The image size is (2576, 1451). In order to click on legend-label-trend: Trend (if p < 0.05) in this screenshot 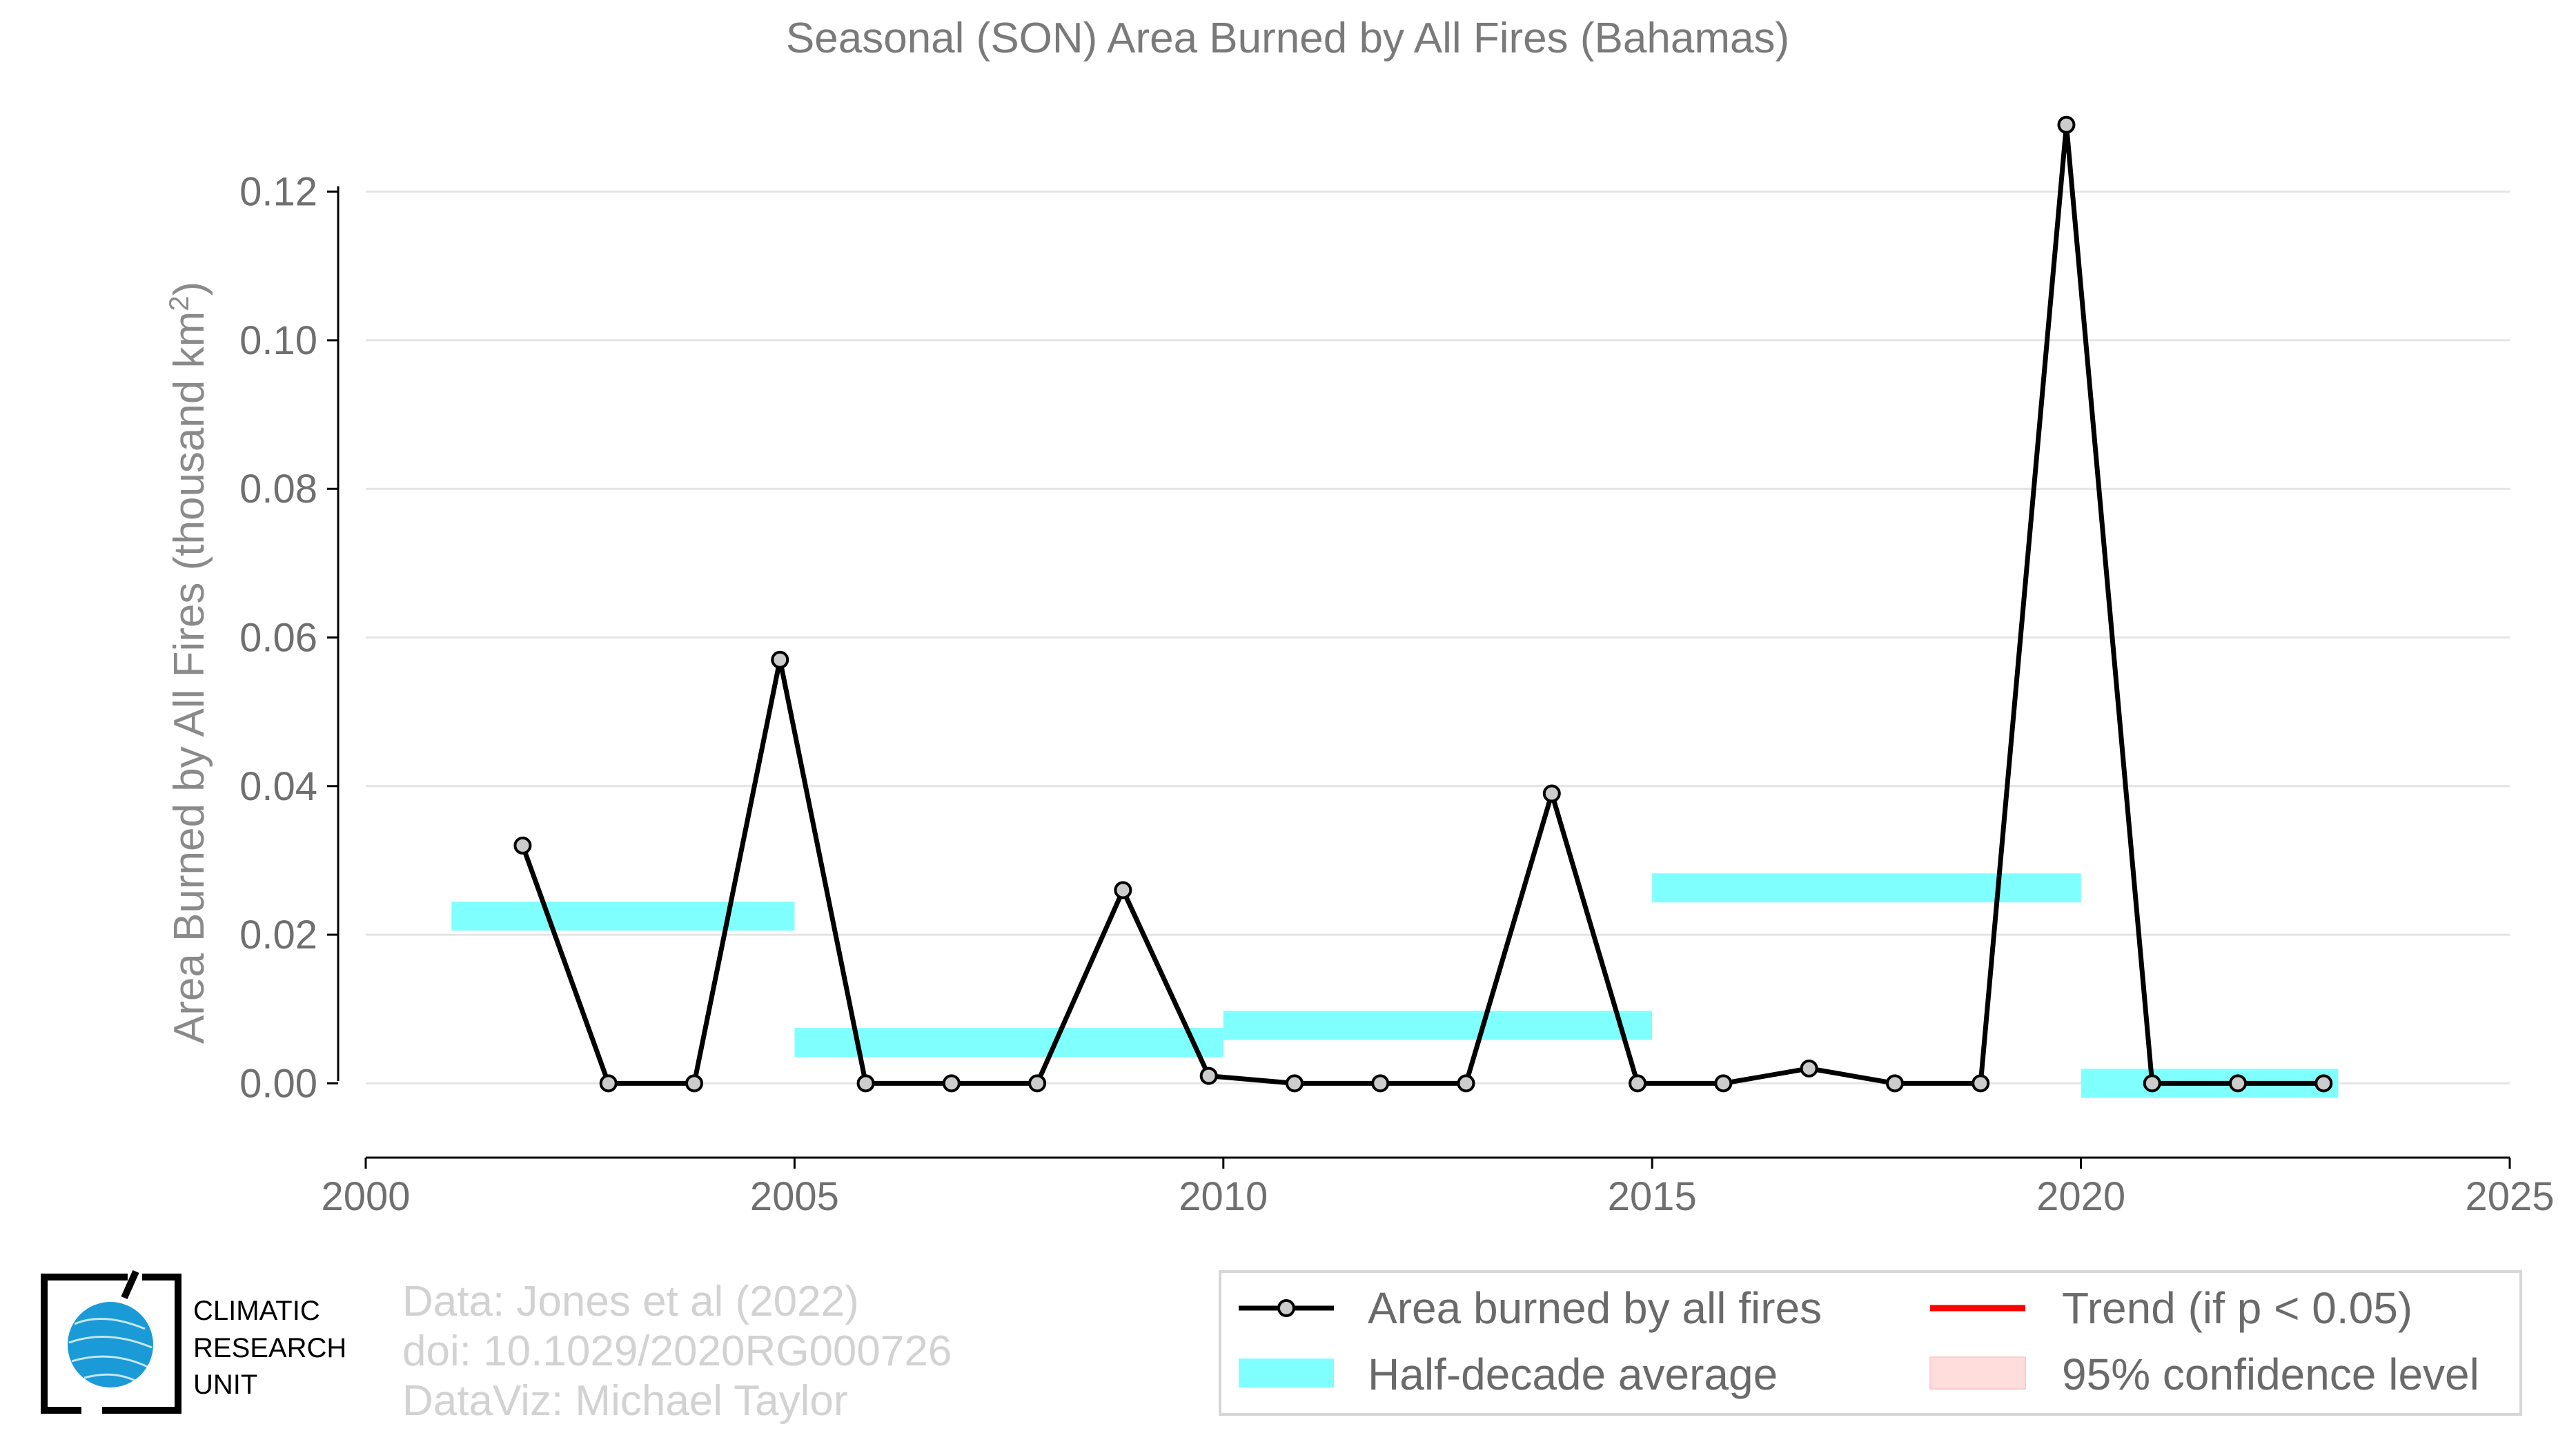, I will do `click(2237, 1308)`.